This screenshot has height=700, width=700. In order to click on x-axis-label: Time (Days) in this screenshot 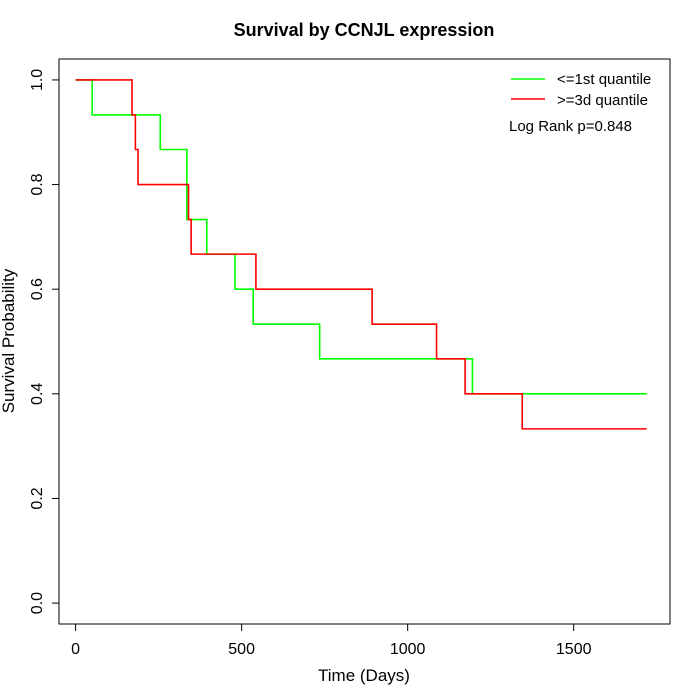, I will do `click(364, 675)`.